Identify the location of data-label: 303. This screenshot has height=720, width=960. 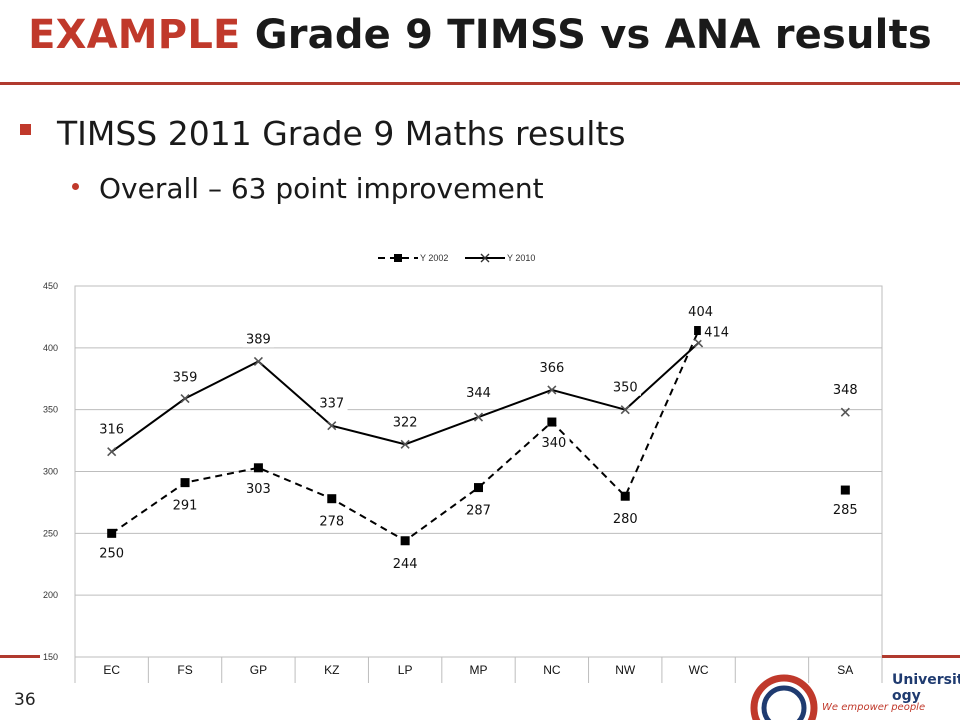
(258, 489).